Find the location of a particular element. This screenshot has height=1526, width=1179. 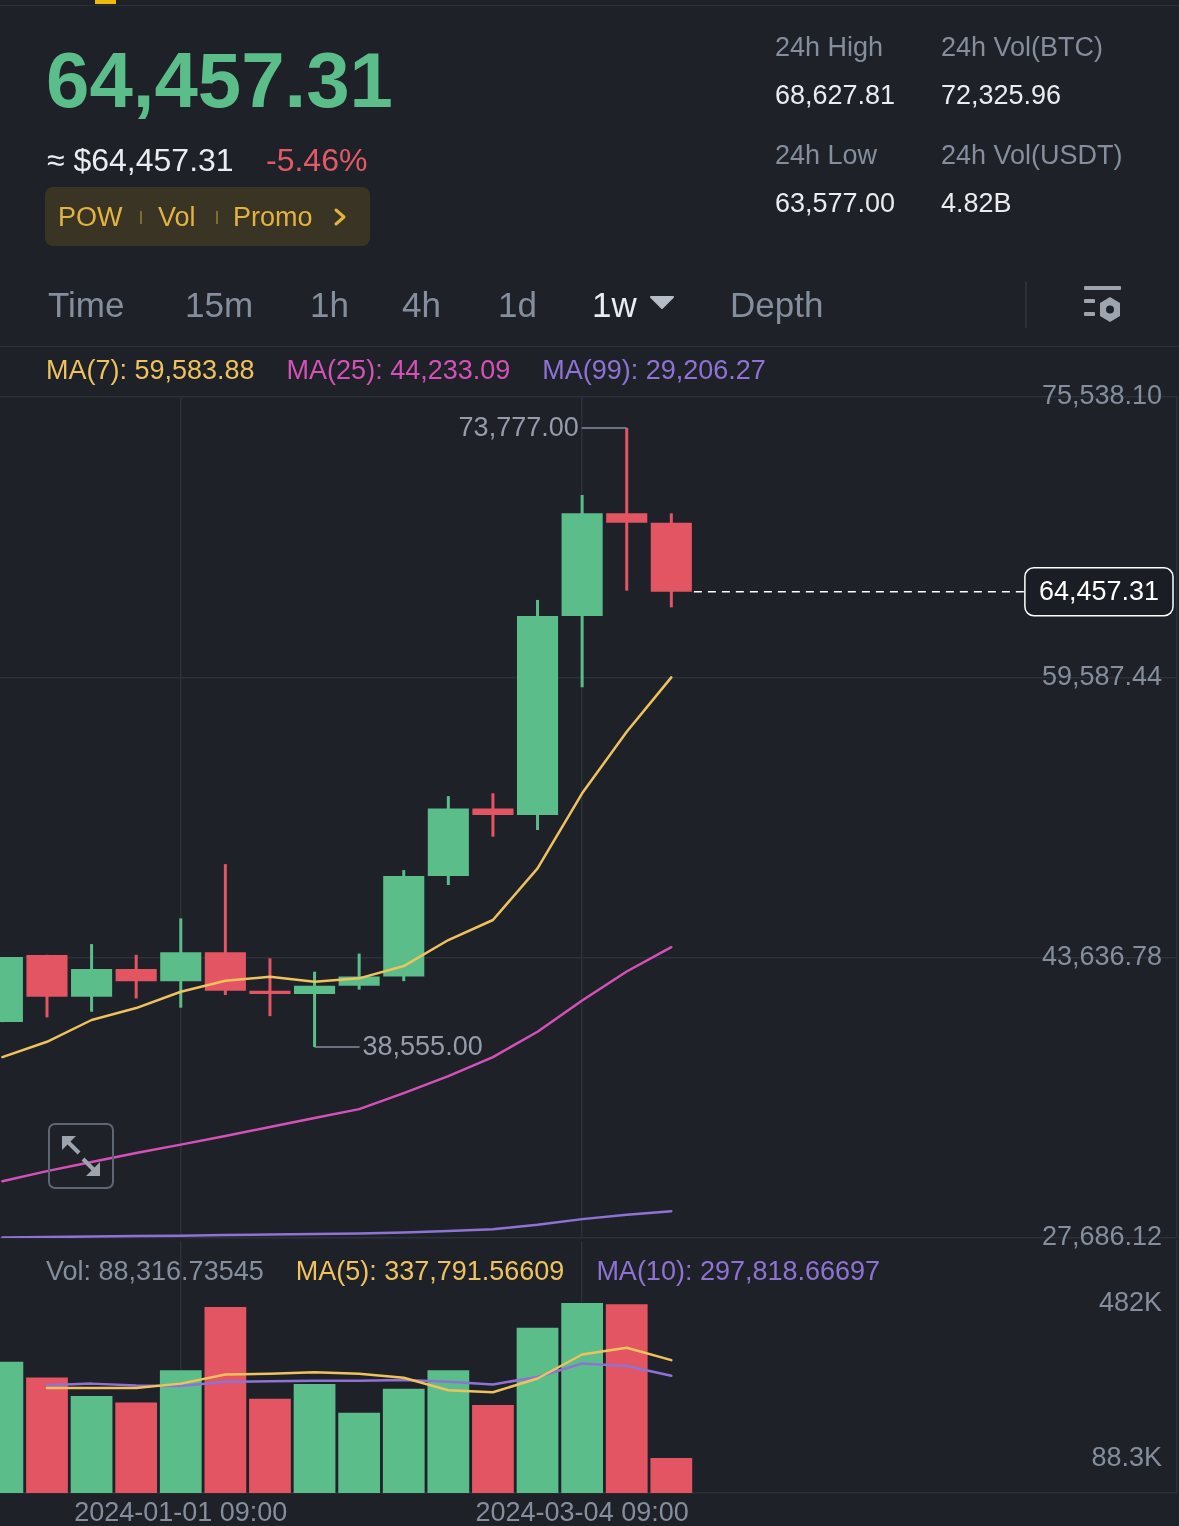

text: Time is located at coordinates (86, 304).